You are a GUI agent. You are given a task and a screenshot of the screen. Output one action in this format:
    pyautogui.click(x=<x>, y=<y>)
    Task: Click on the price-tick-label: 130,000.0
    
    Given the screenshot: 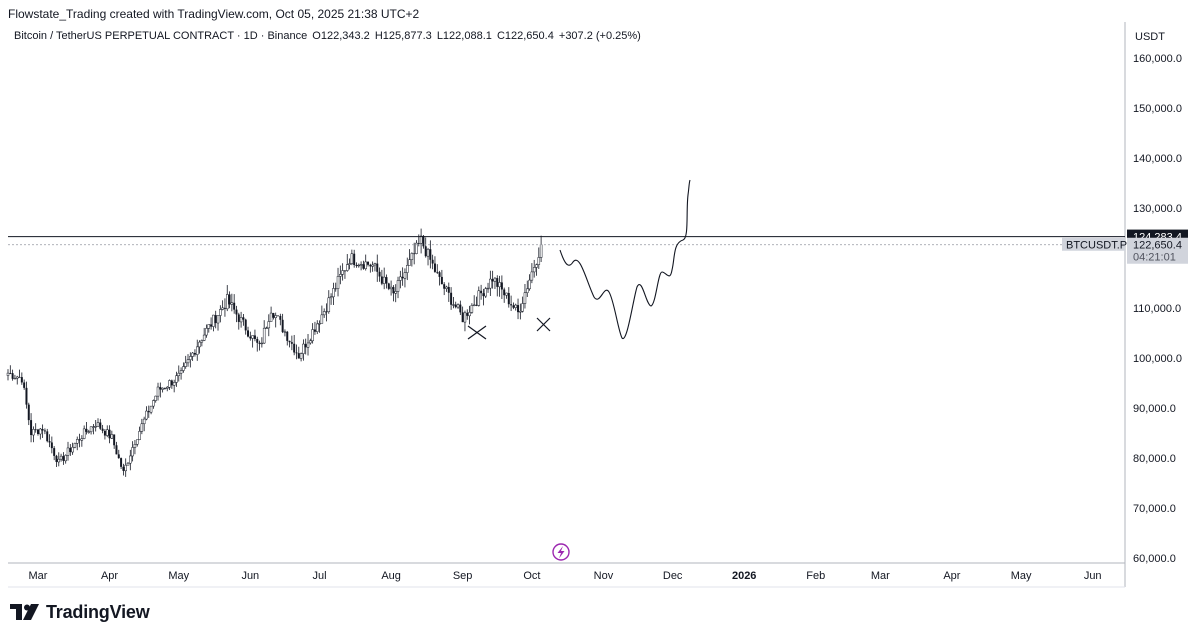 What is the action you would take?
    pyautogui.click(x=1157, y=209)
    